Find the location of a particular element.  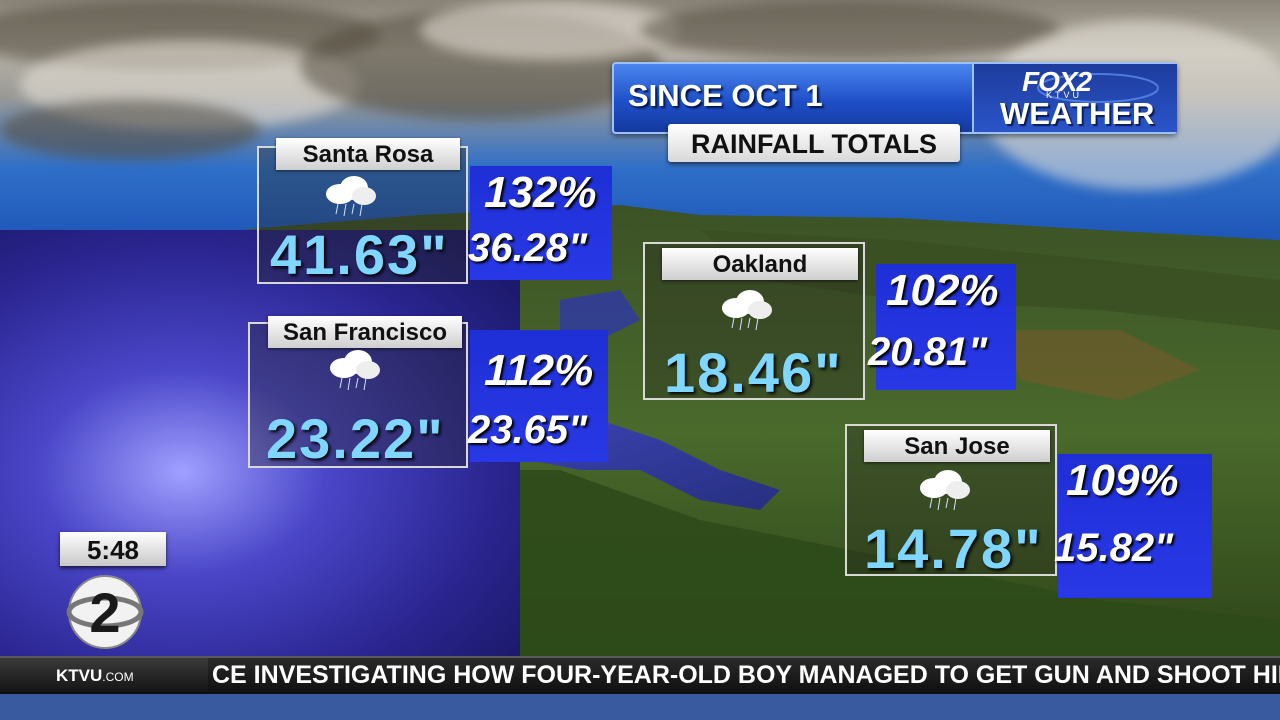

fox2-logo-icon: 2 is located at coordinates (105, 612).